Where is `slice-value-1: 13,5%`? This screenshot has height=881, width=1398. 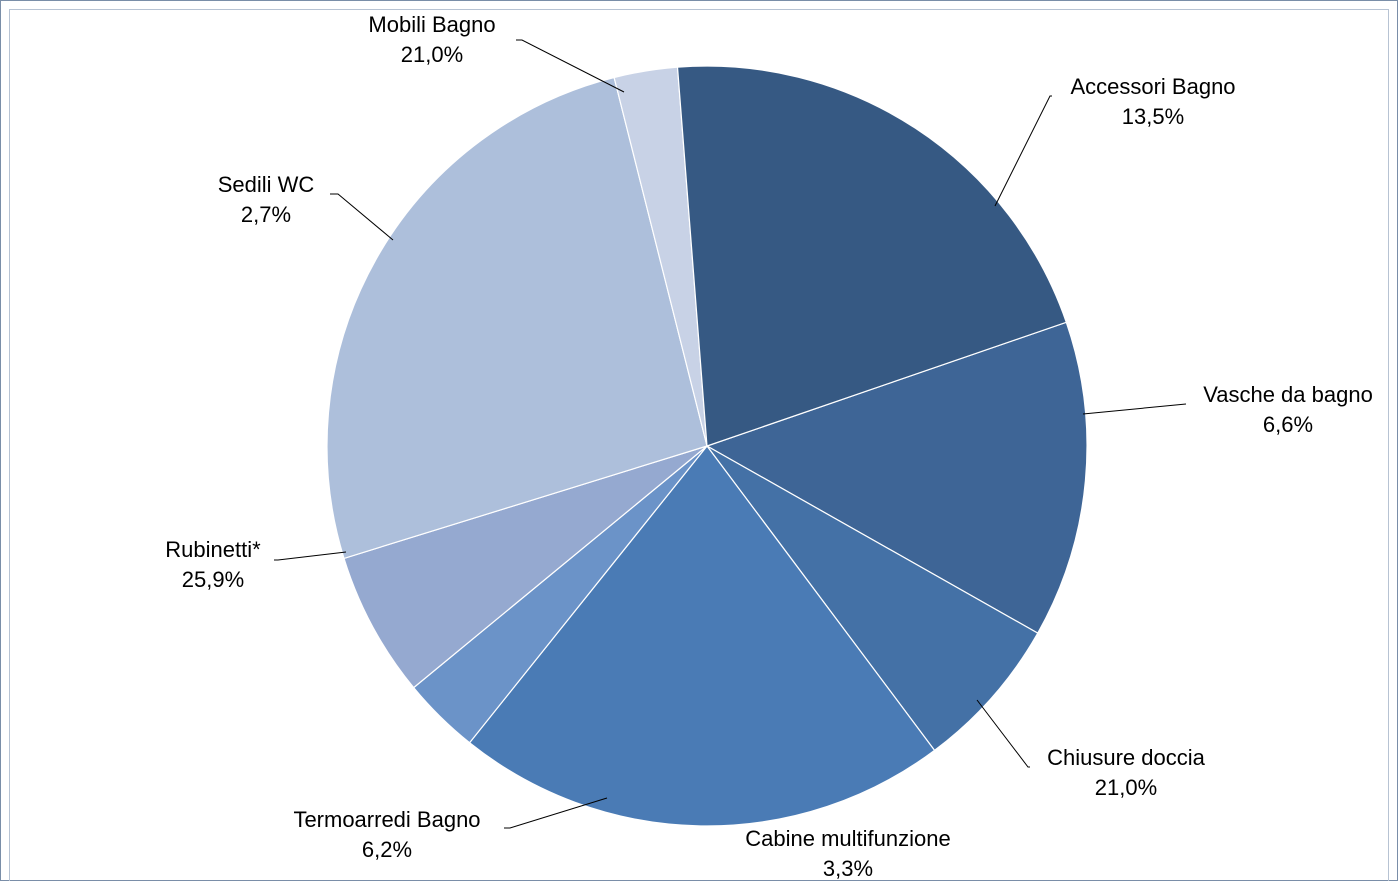 slice-value-1: 13,5% is located at coordinates (1153, 116).